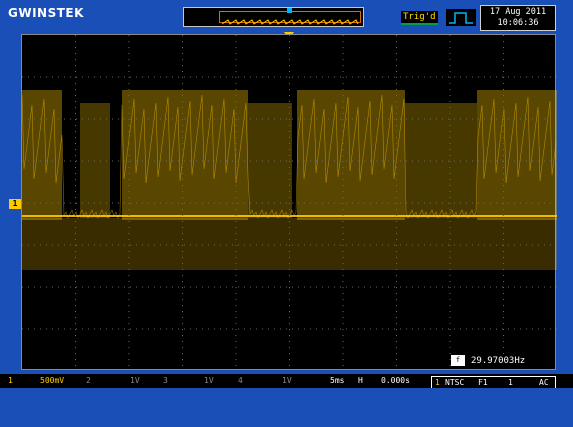 The width and height of the screenshot is (573, 427). Describe the element at coordinates (290, 22) in the screenshot. I see `memory-waveform-preview` at that location.